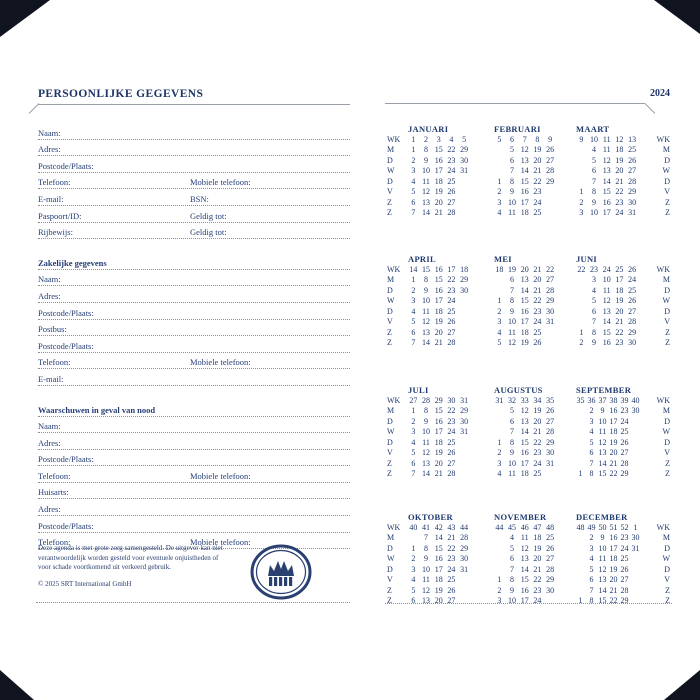  What do you see at coordinates (591, 400) in the screenshot?
I see `week-number-cell: 36` at bounding box center [591, 400].